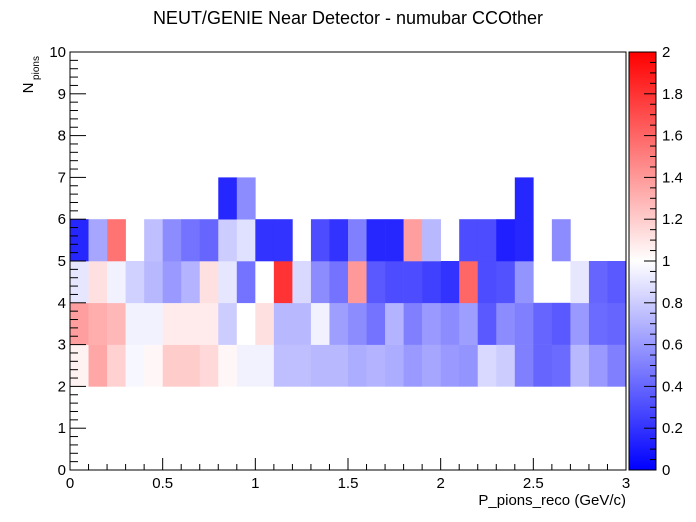 The image size is (696, 522). Describe the element at coordinates (672, 386) in the screenshot. I see `color-scale-tick-label: 0.4` at that location.